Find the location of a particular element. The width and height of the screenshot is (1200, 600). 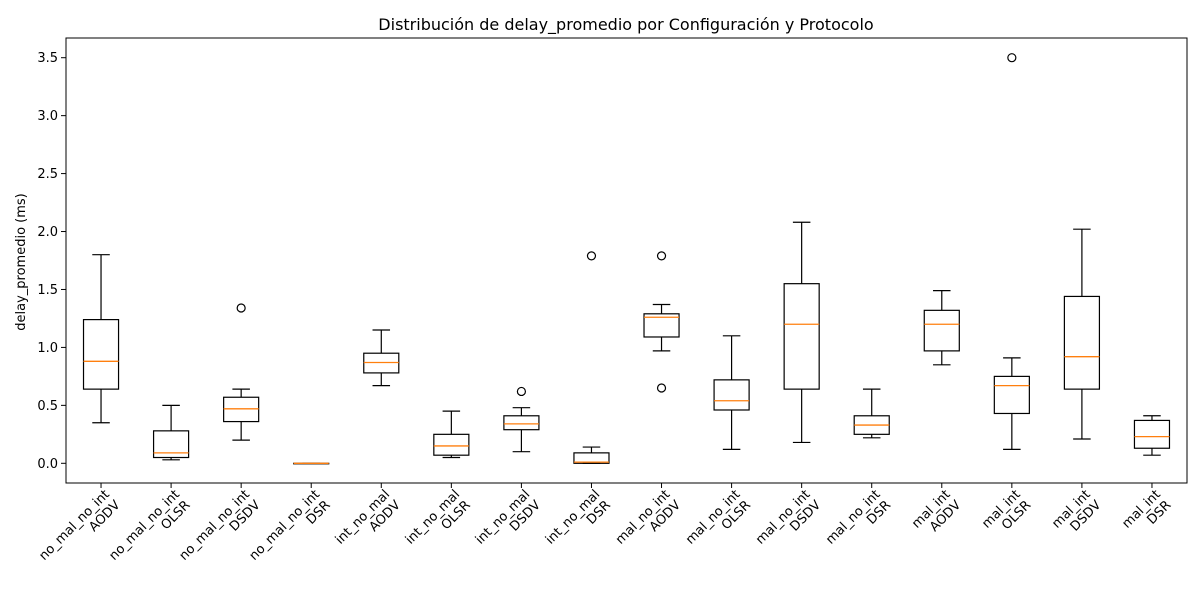

x-tick-label: no_mal_no_intAODV is located at coordinates (79, 530).